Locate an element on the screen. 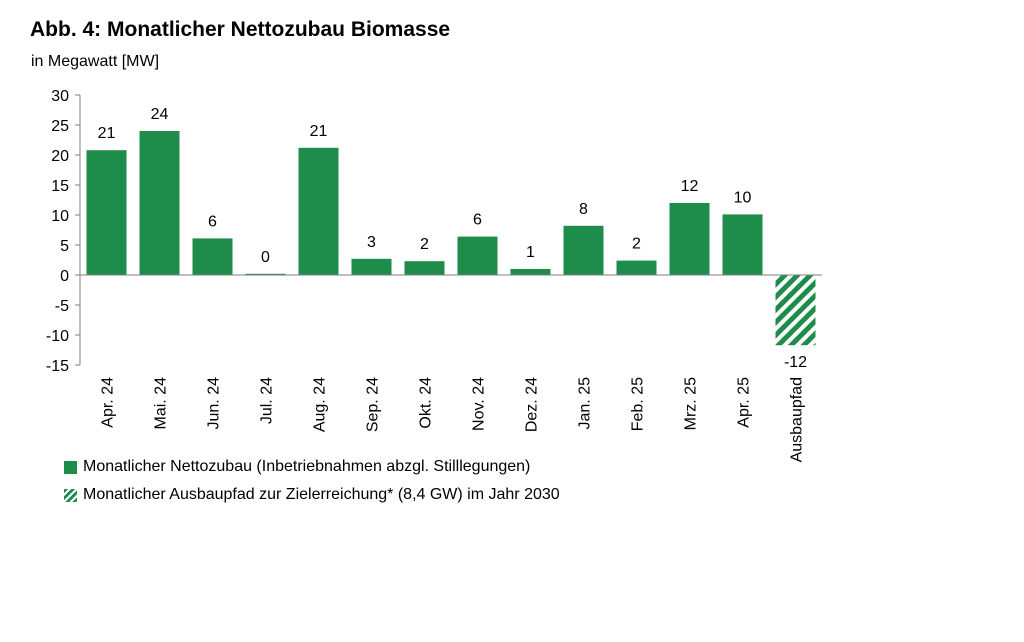  chart-title: Abb. 4: Monatlicher Nettozubau Biomasse is located at coordinates (240, 29).